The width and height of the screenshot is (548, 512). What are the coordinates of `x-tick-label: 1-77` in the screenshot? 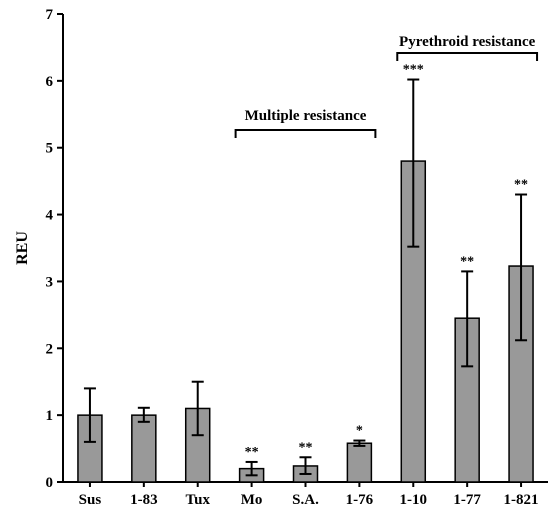 It's located at (467, 500).